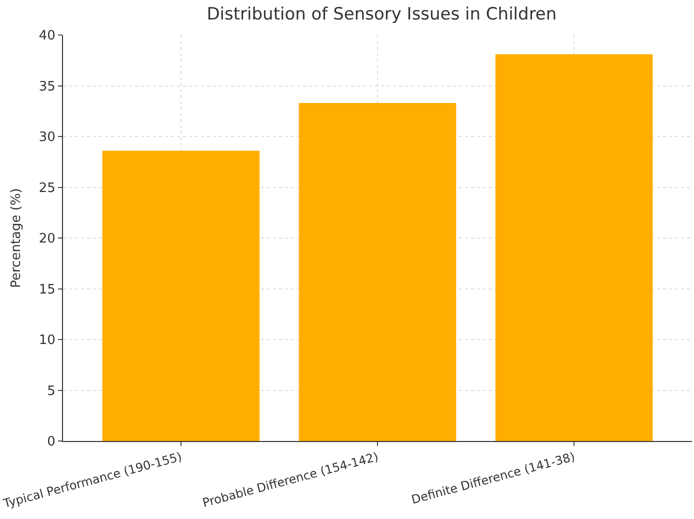 This screenshot has width=694, height=519. What do you see at coordinates (51, 391) in the screenshot?
I see `y-tick-label: 5` at bounding box center [51, 391].